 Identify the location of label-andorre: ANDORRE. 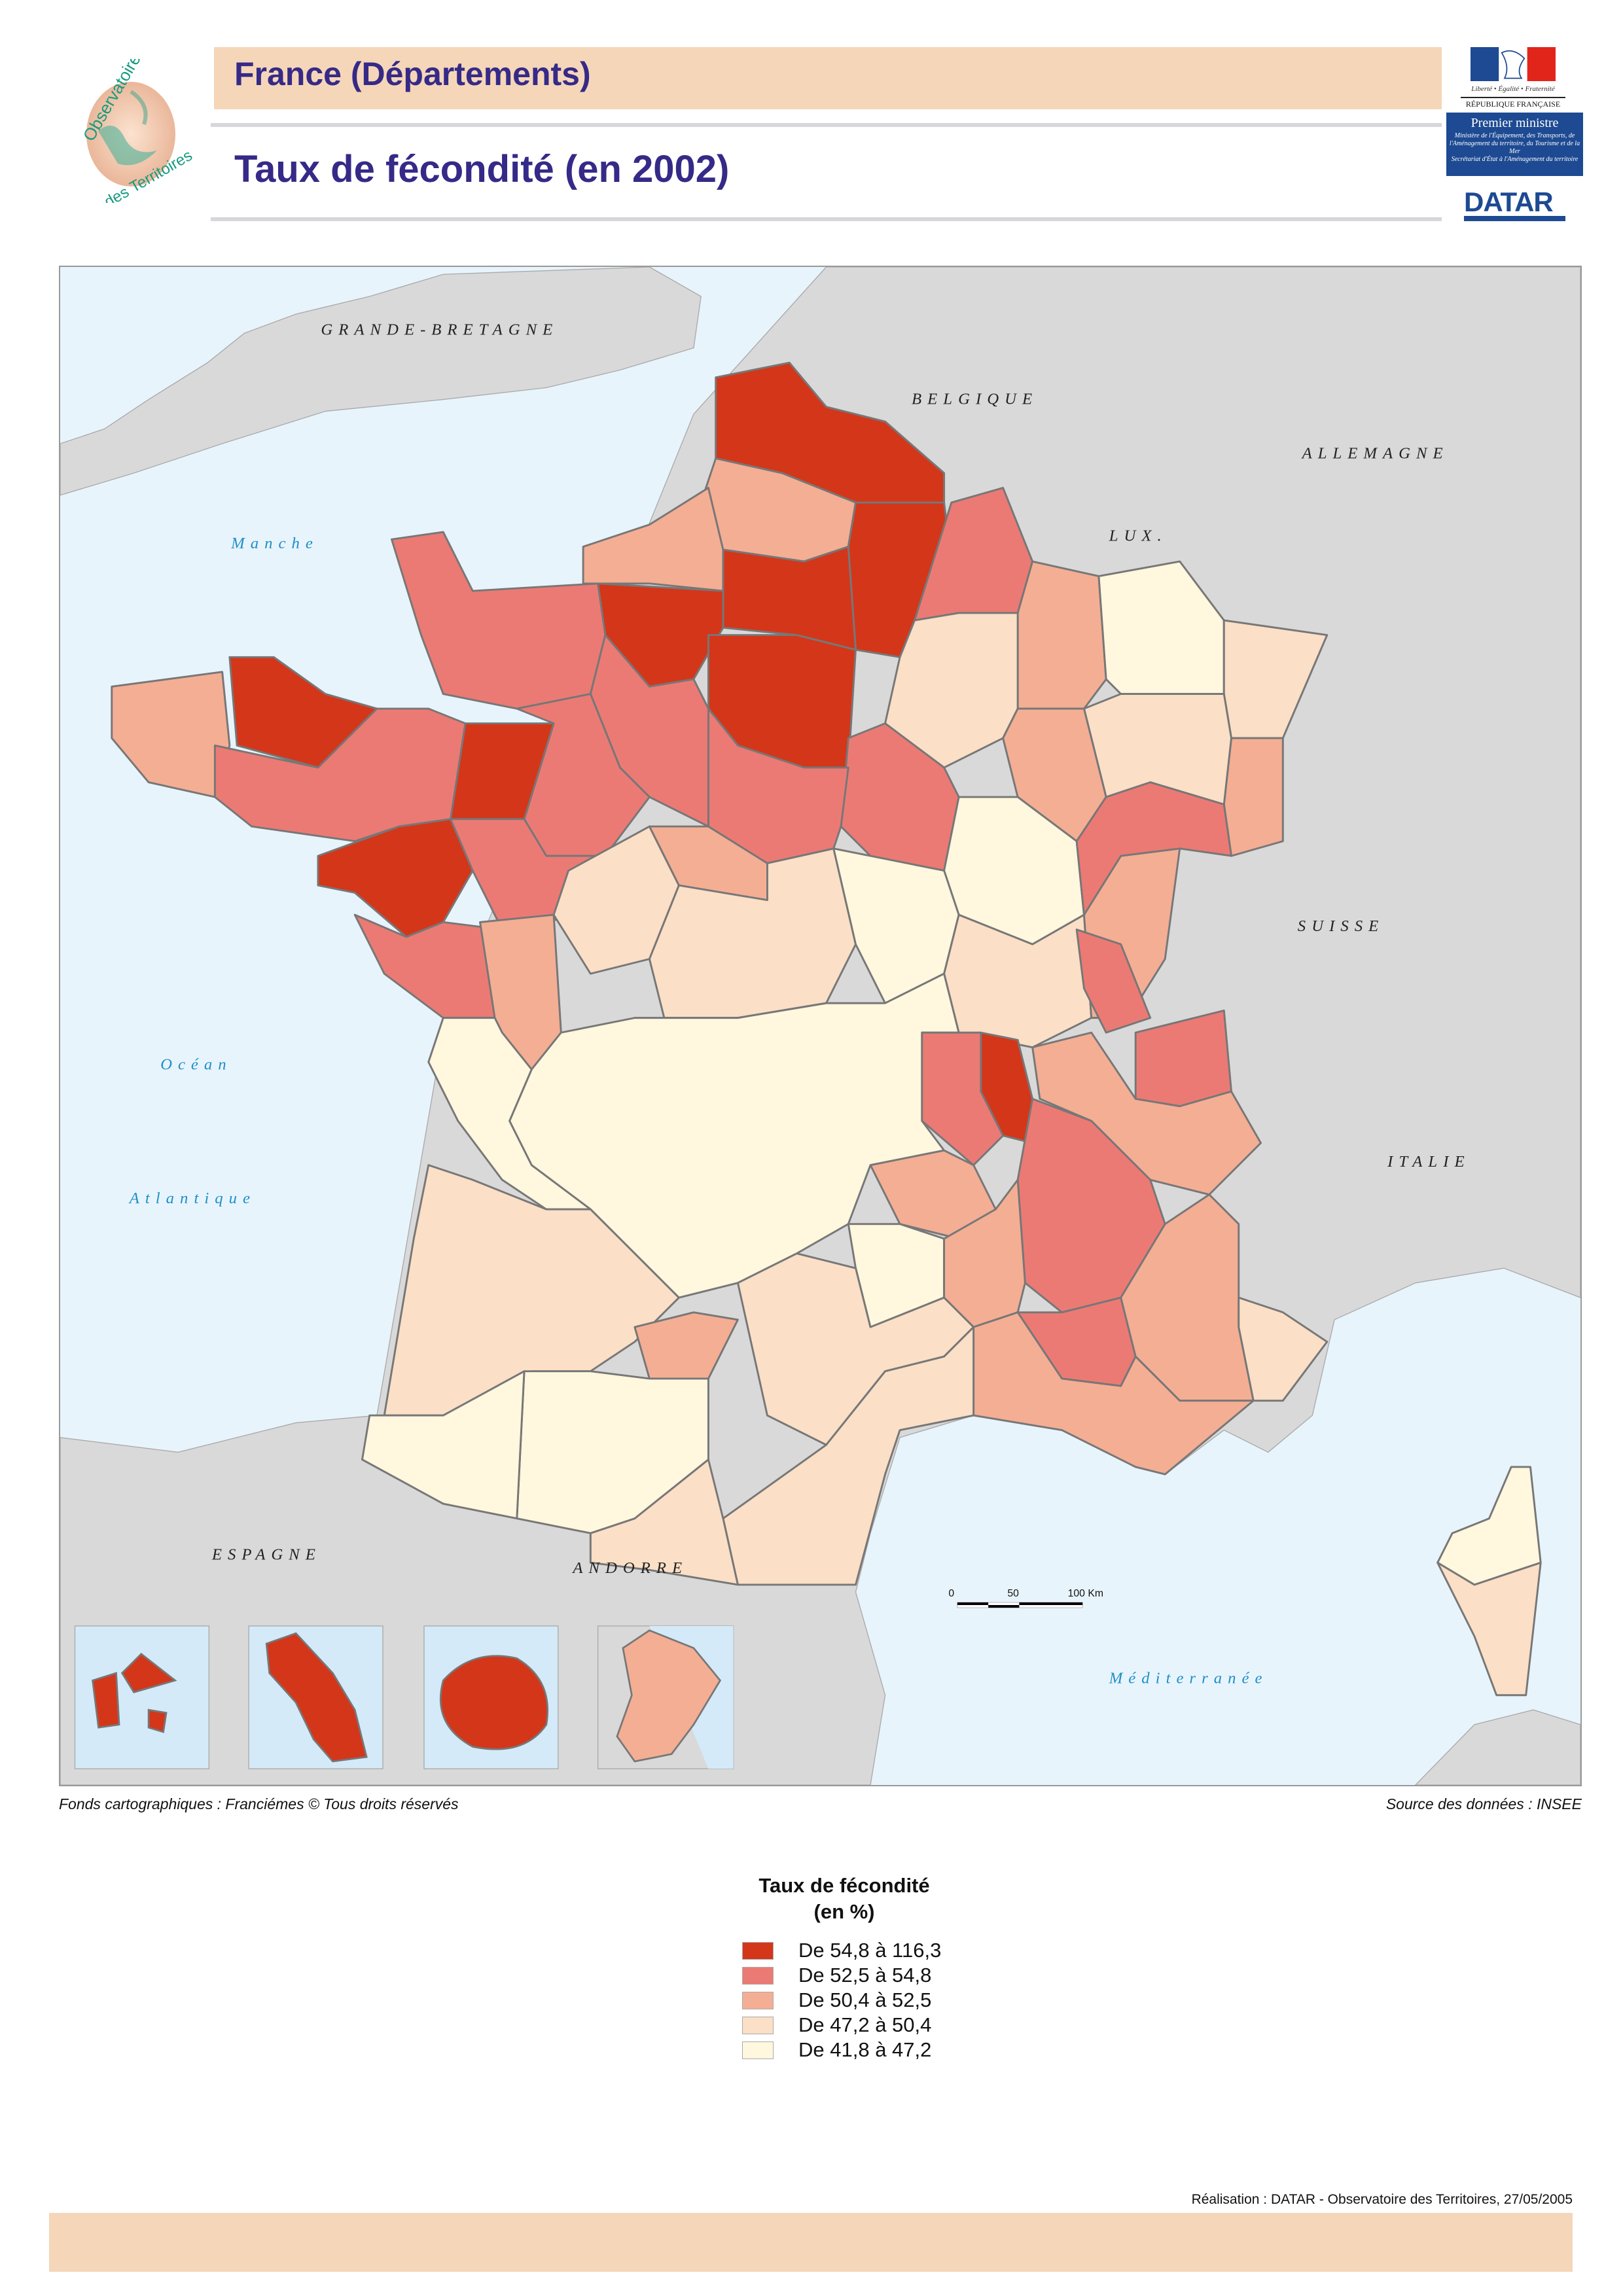
(629, 1568).